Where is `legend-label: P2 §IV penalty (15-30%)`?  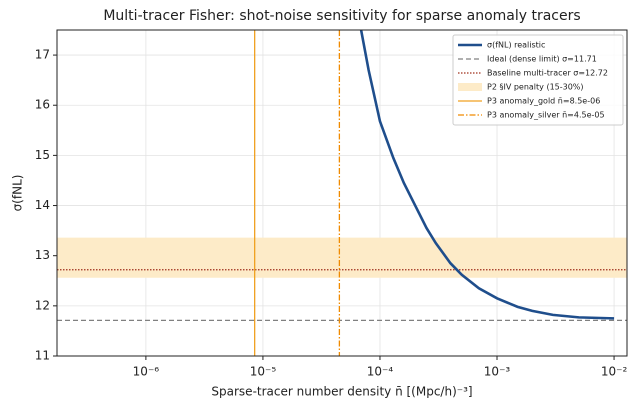 legend-label: P2 §IV penalty (15-30%) is located at coordinates (535, 87).